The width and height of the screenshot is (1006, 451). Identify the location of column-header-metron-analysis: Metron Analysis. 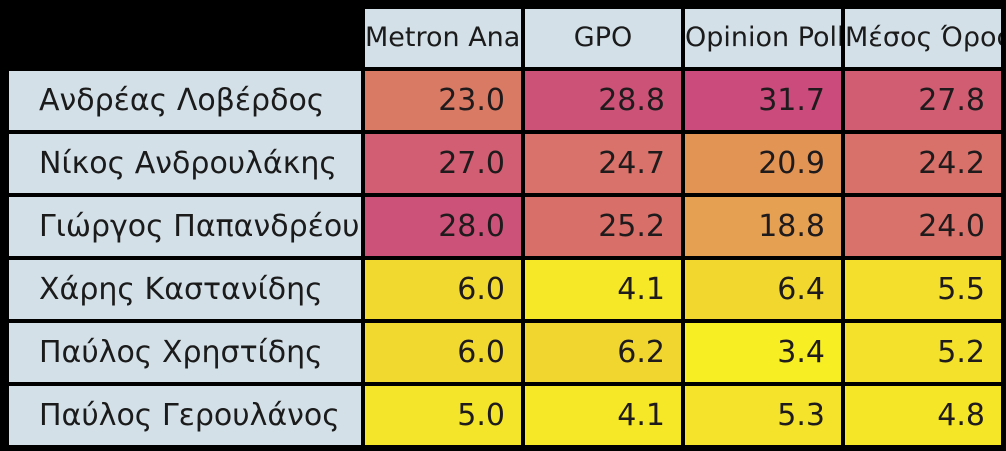
(443, 38).